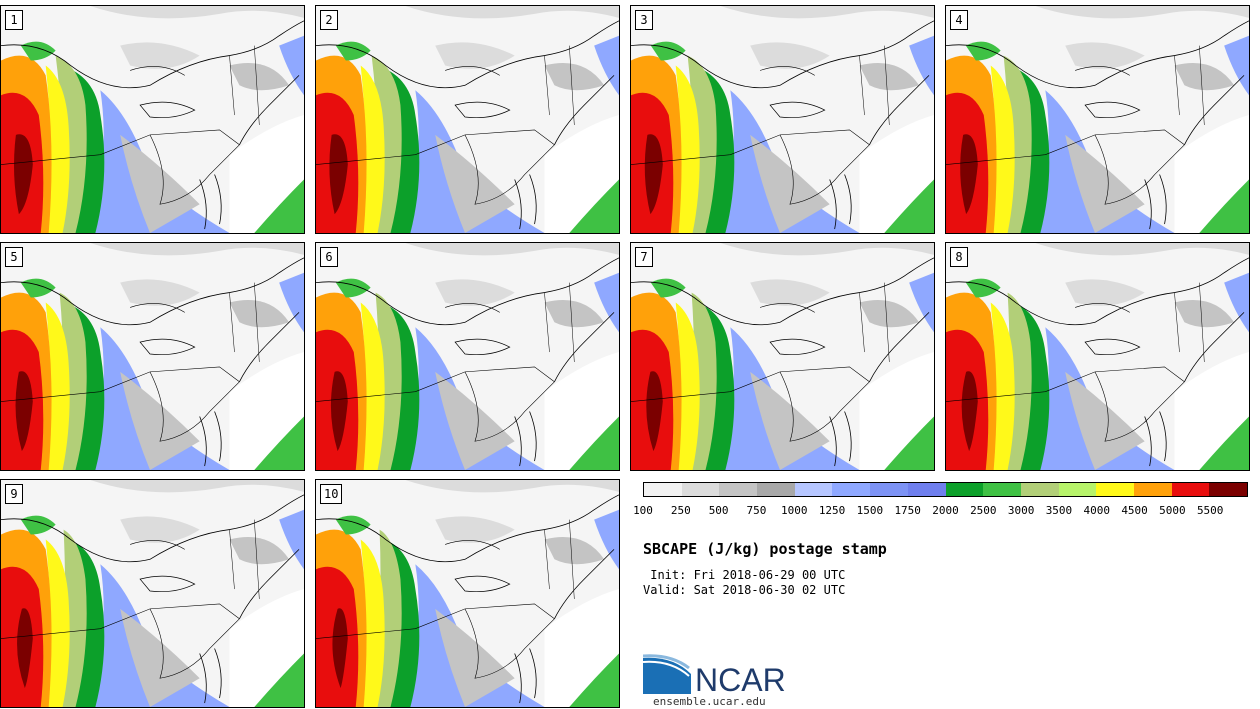 Image resolution: width=1260 pixels, height=709 pixels. What do you see at coordinates (1021, 510) in the screenshot?
I see `colorbar-tick-label: 3000` at bounding box center [1021, 510].